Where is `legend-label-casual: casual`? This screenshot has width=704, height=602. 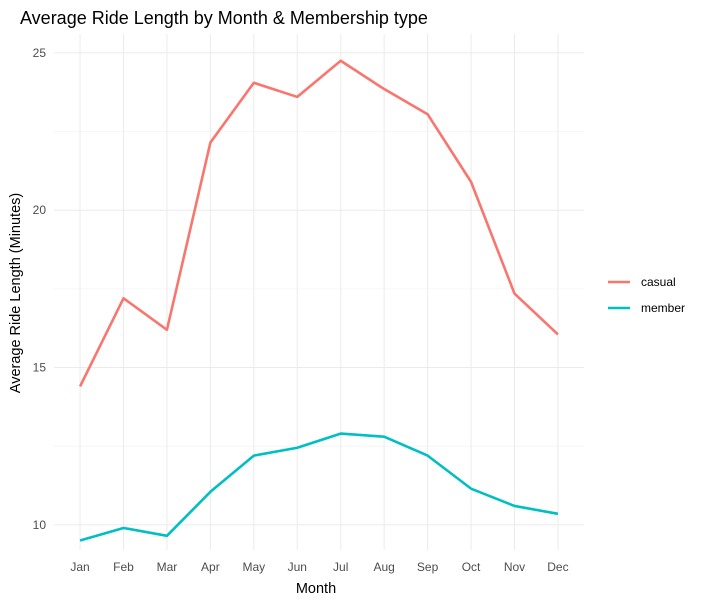
legend-label-casual: casual is located at coordinates (658, 282).